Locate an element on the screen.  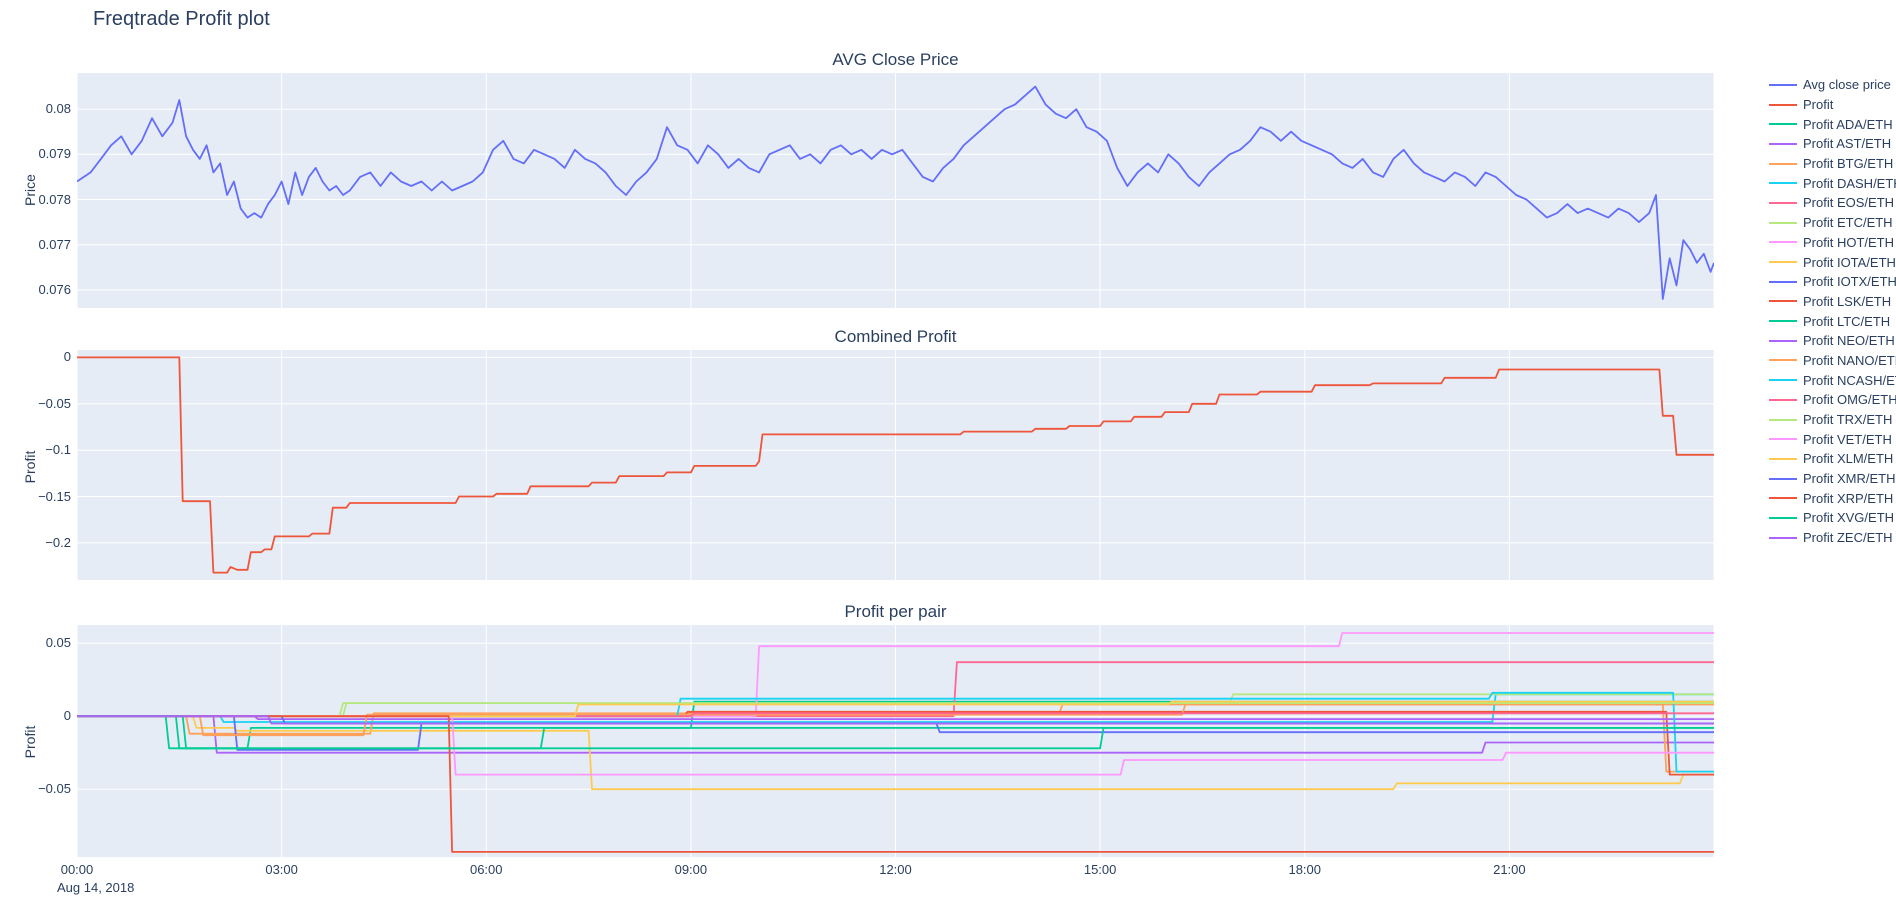
subplot-title-combined-profit: Combined Profit is located at coordinates (895, 336).